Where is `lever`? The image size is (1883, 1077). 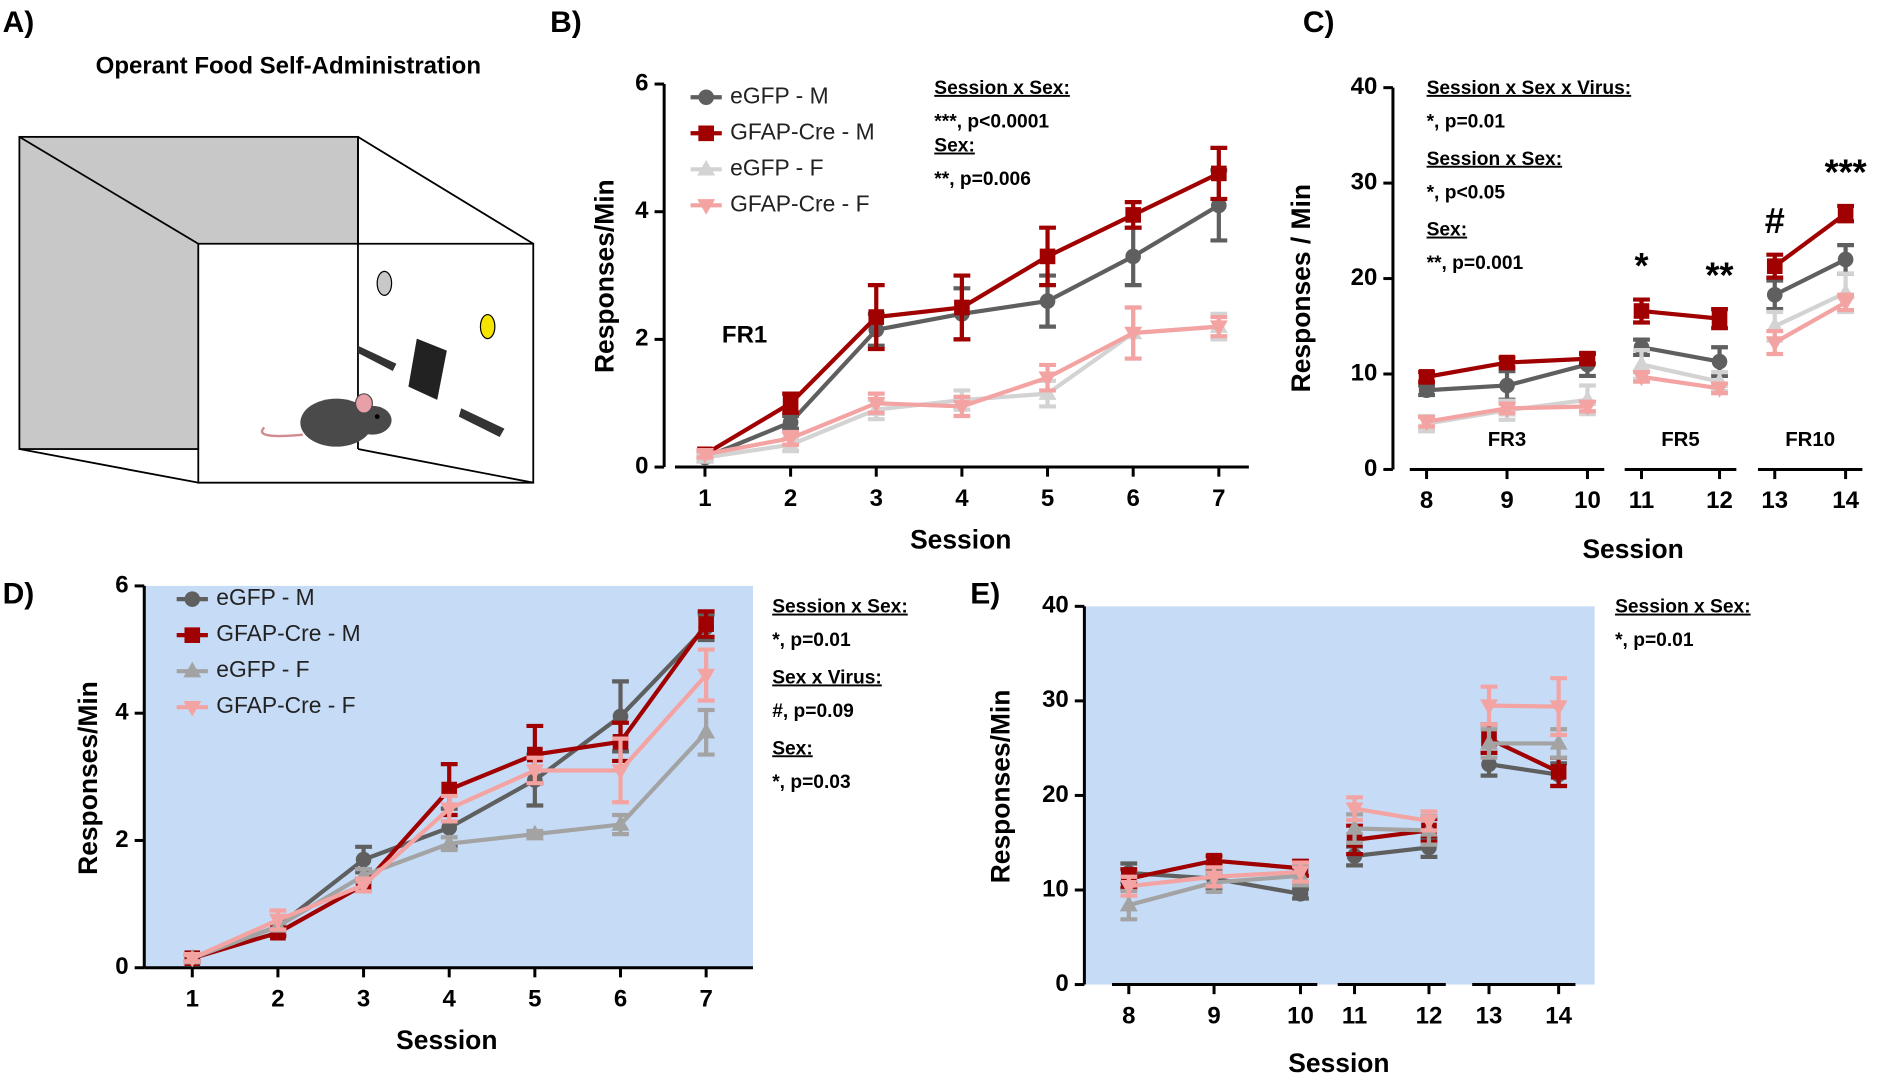
lever is located at coordinates (377, 358).